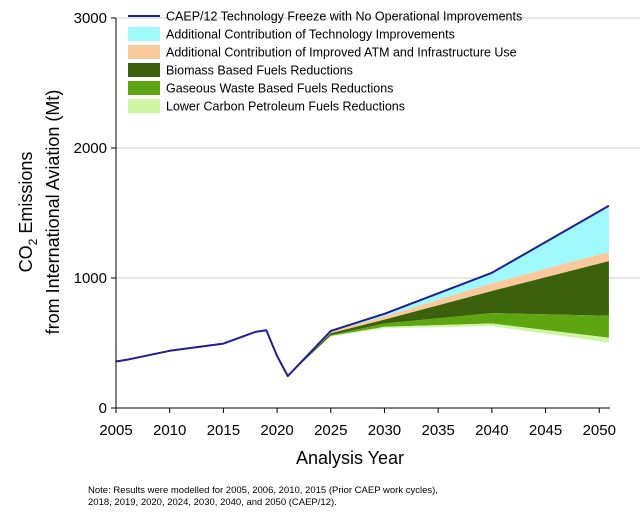 The image size is (640, 517). I want to click on y-axis-title-line2: from International Aviation (Mt), so click(53, 212).